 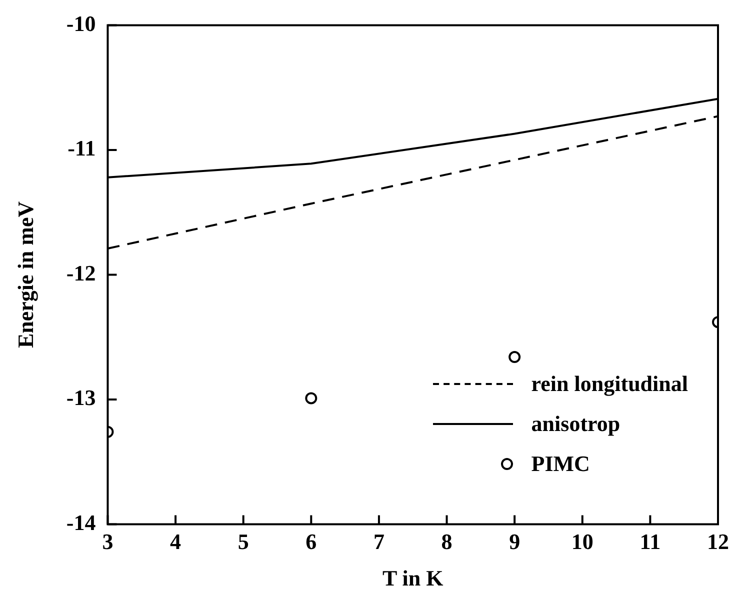 I want to click on y-tick-label: -11, so click(x=82, y=148).